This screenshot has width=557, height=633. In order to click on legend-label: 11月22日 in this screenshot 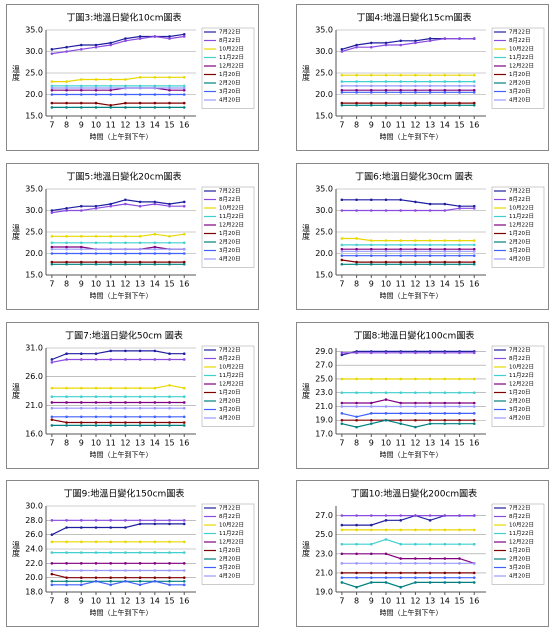, I will do `click(231, 216)`.